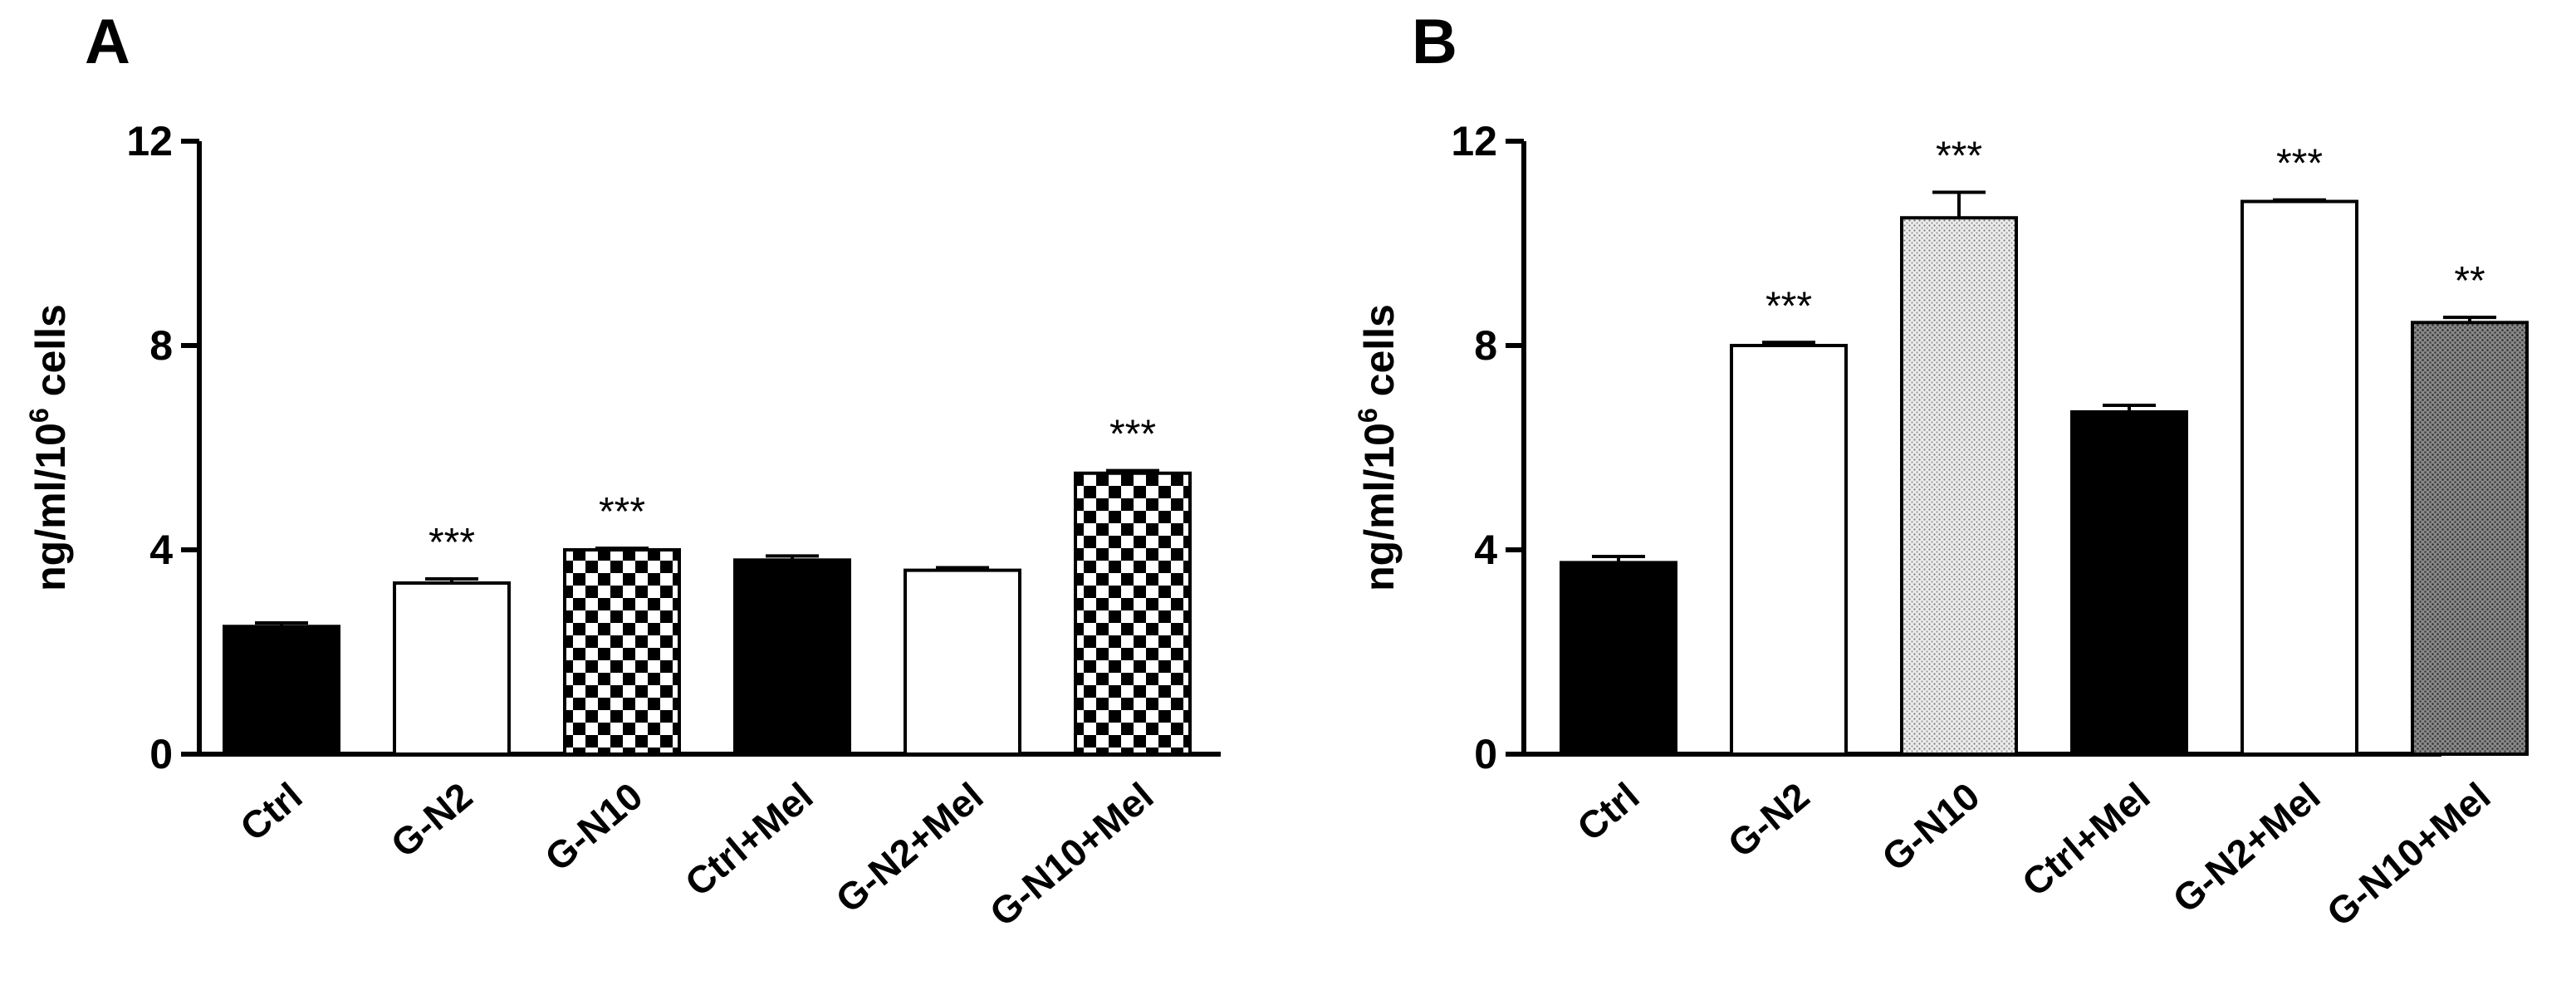 This screenshot has height=1000, width=2576. I want to click on category-label-b-4: G-N2+Mel, so click(2246, 847).